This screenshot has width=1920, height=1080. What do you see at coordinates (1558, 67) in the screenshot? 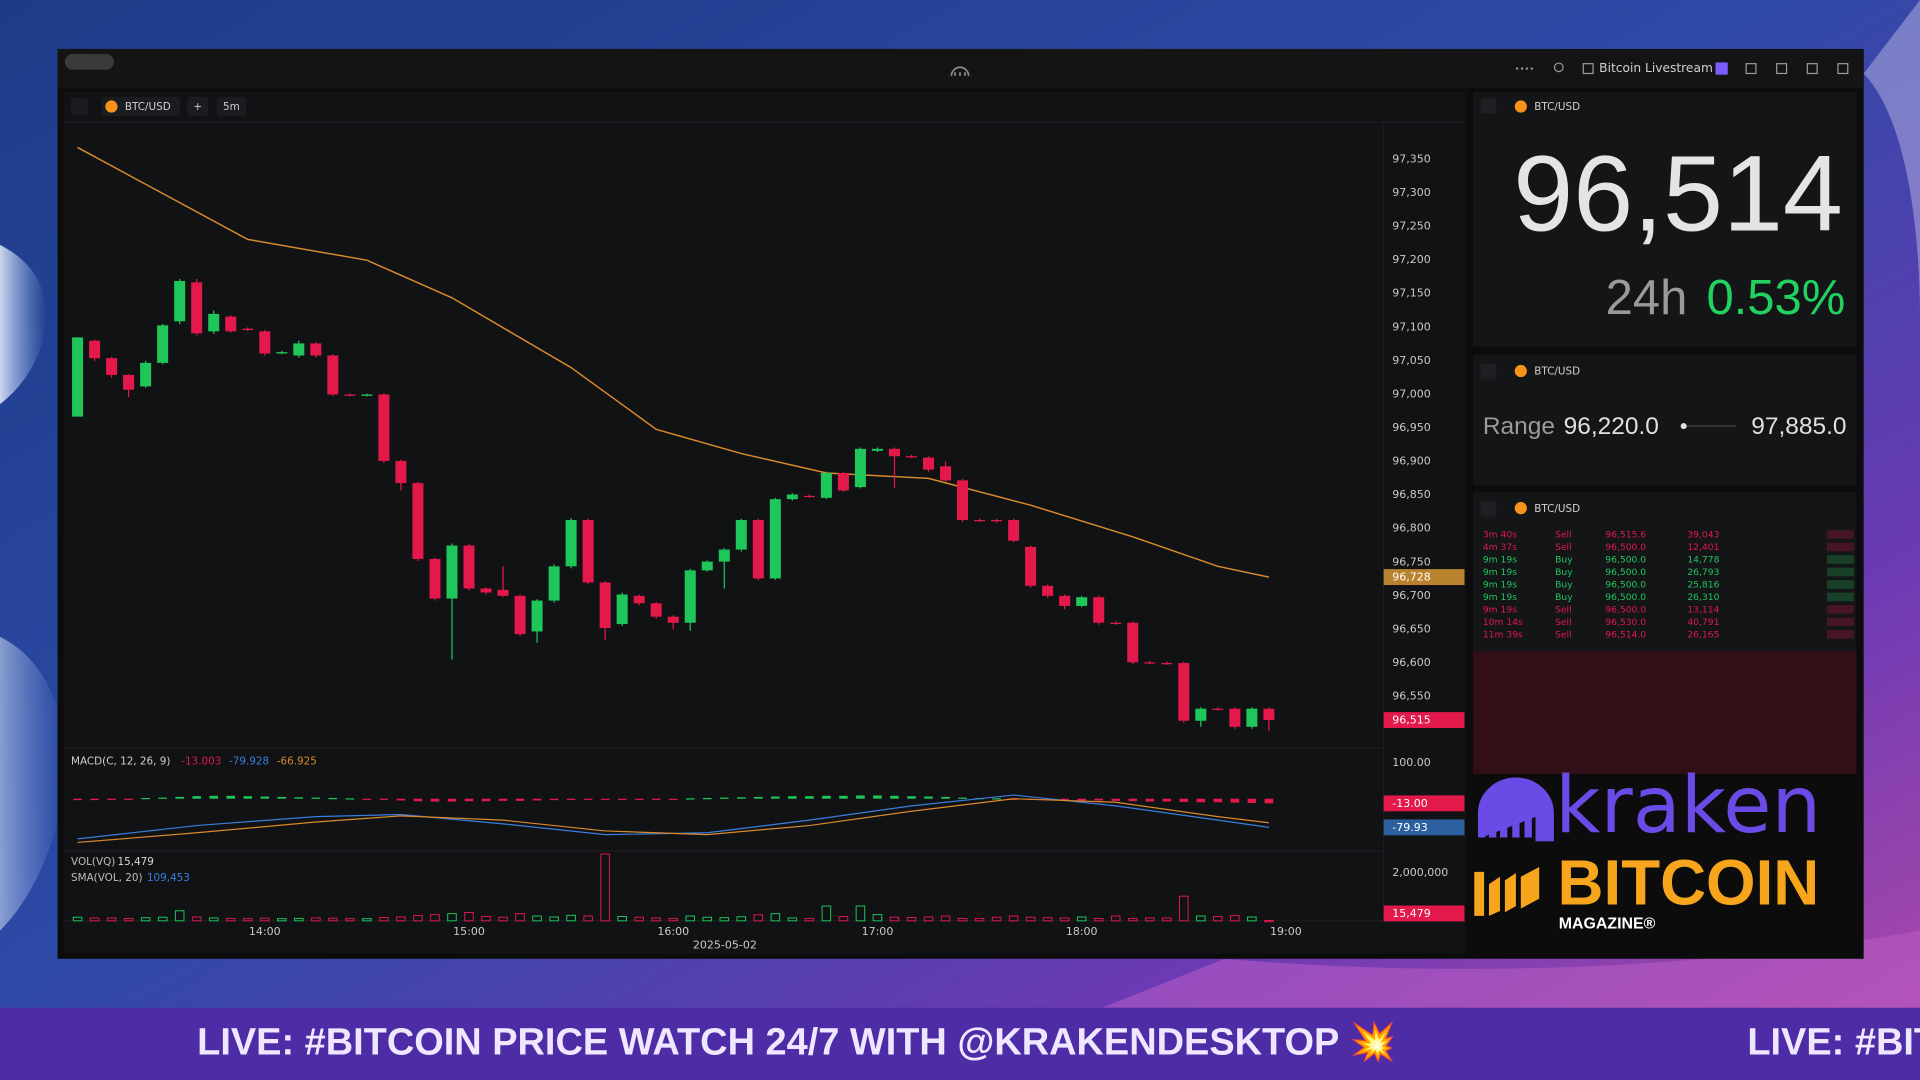
I see `search-icon` at bounding box center [1558, 67].